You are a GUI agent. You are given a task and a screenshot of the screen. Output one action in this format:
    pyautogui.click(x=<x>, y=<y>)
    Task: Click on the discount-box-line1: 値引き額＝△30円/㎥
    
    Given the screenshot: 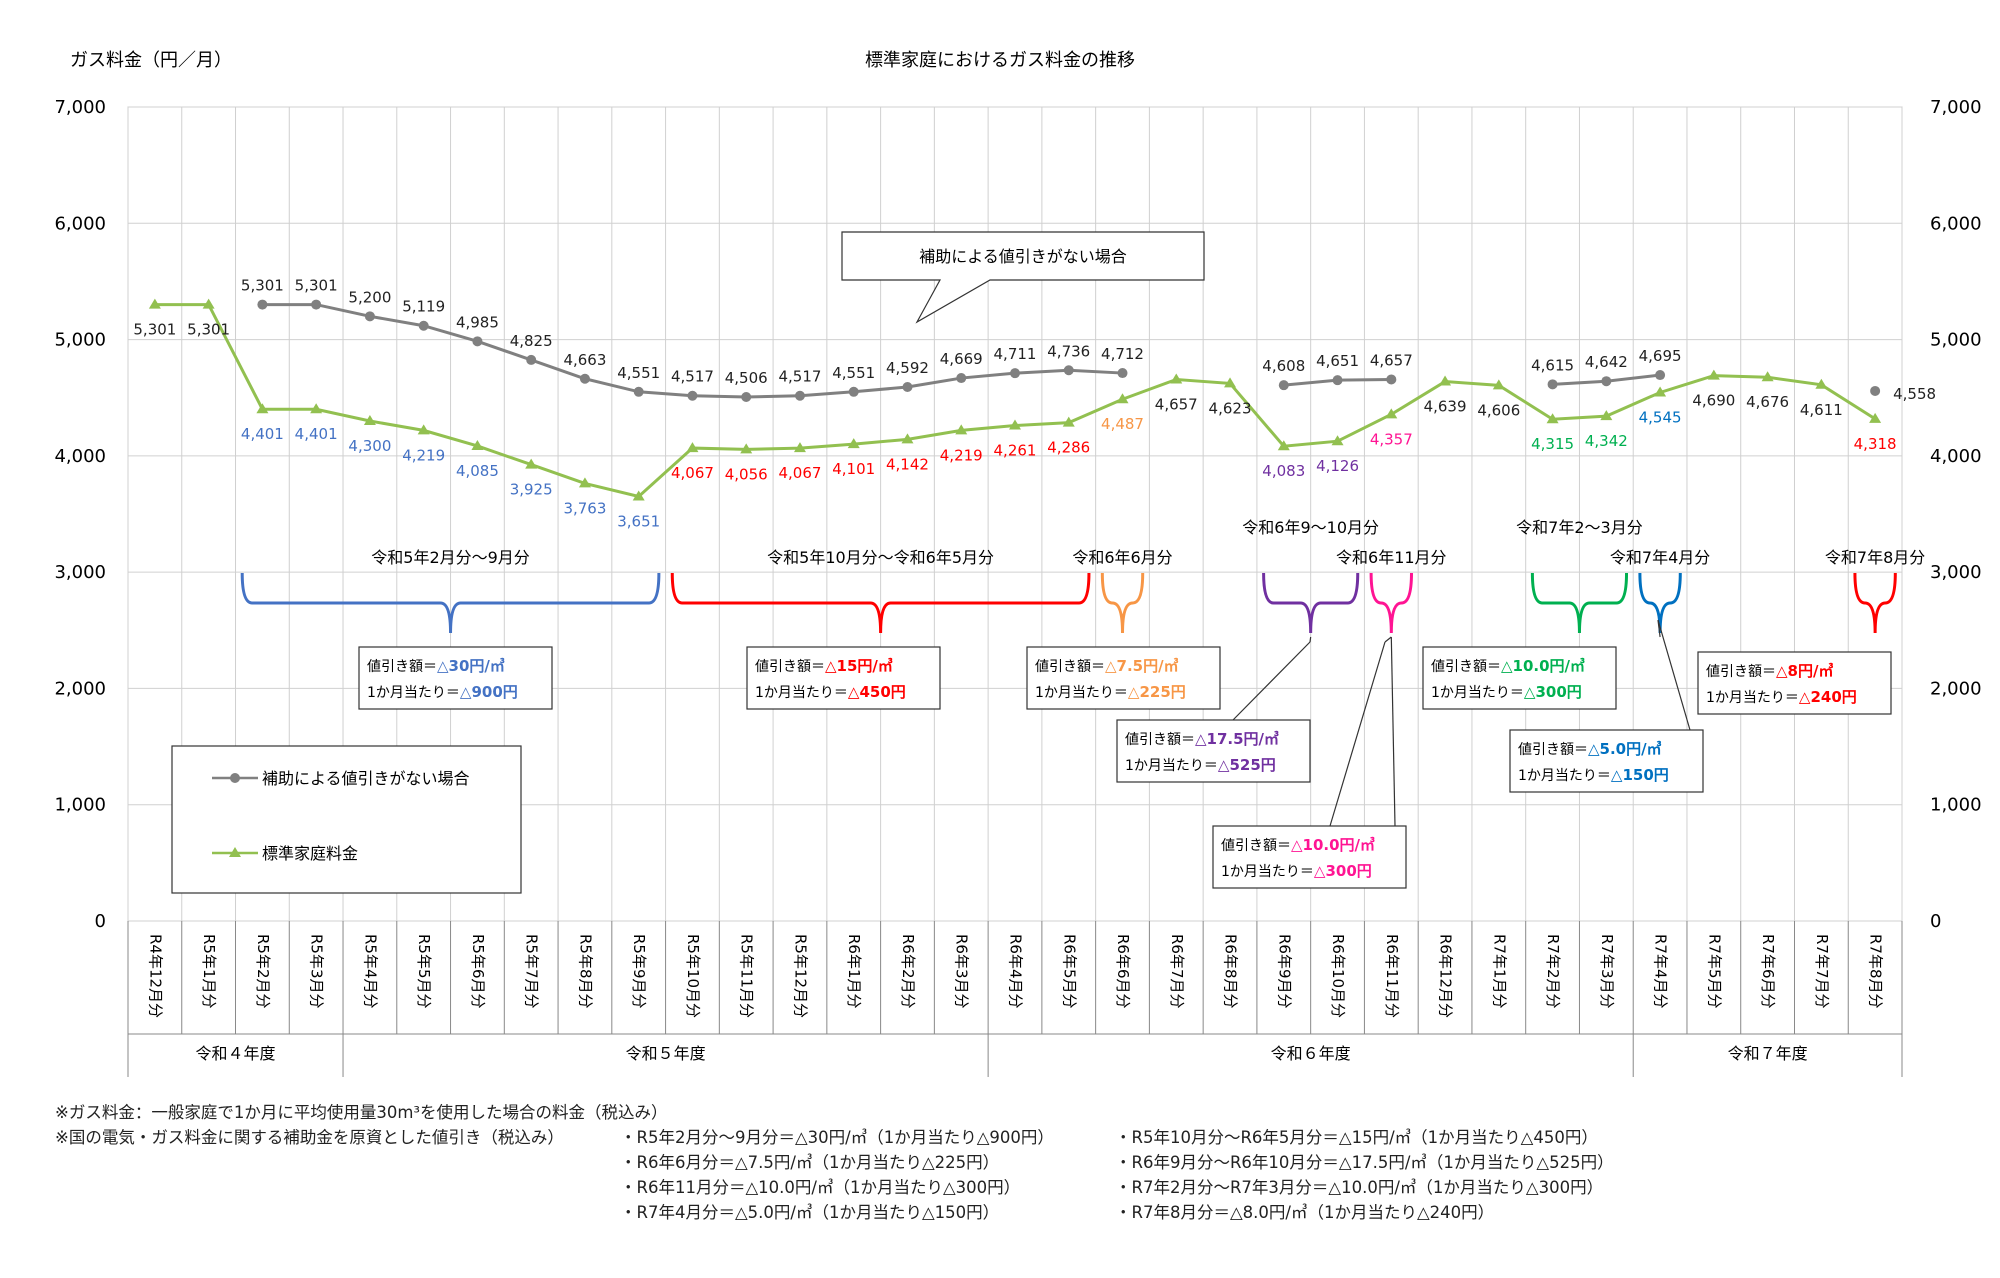 What is the action you would take?
    pyautogui.click(x=436, y=666)
    